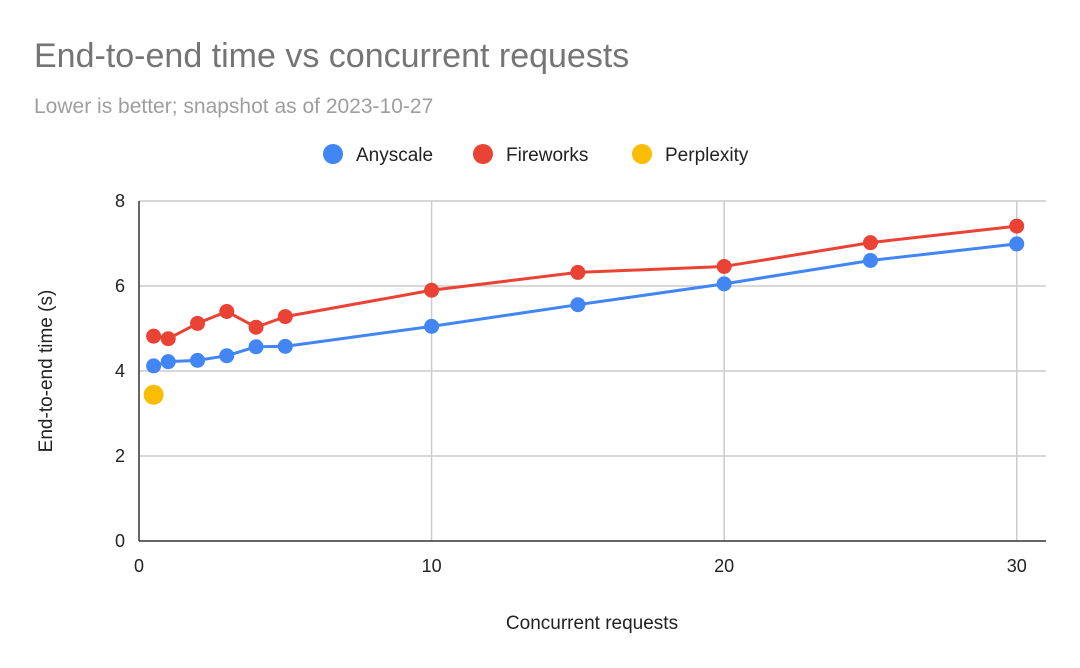 Image resolution: width=1080 pixels, height=668 pixels. I want to click on x-tick-label: 20, so click(724, 566).